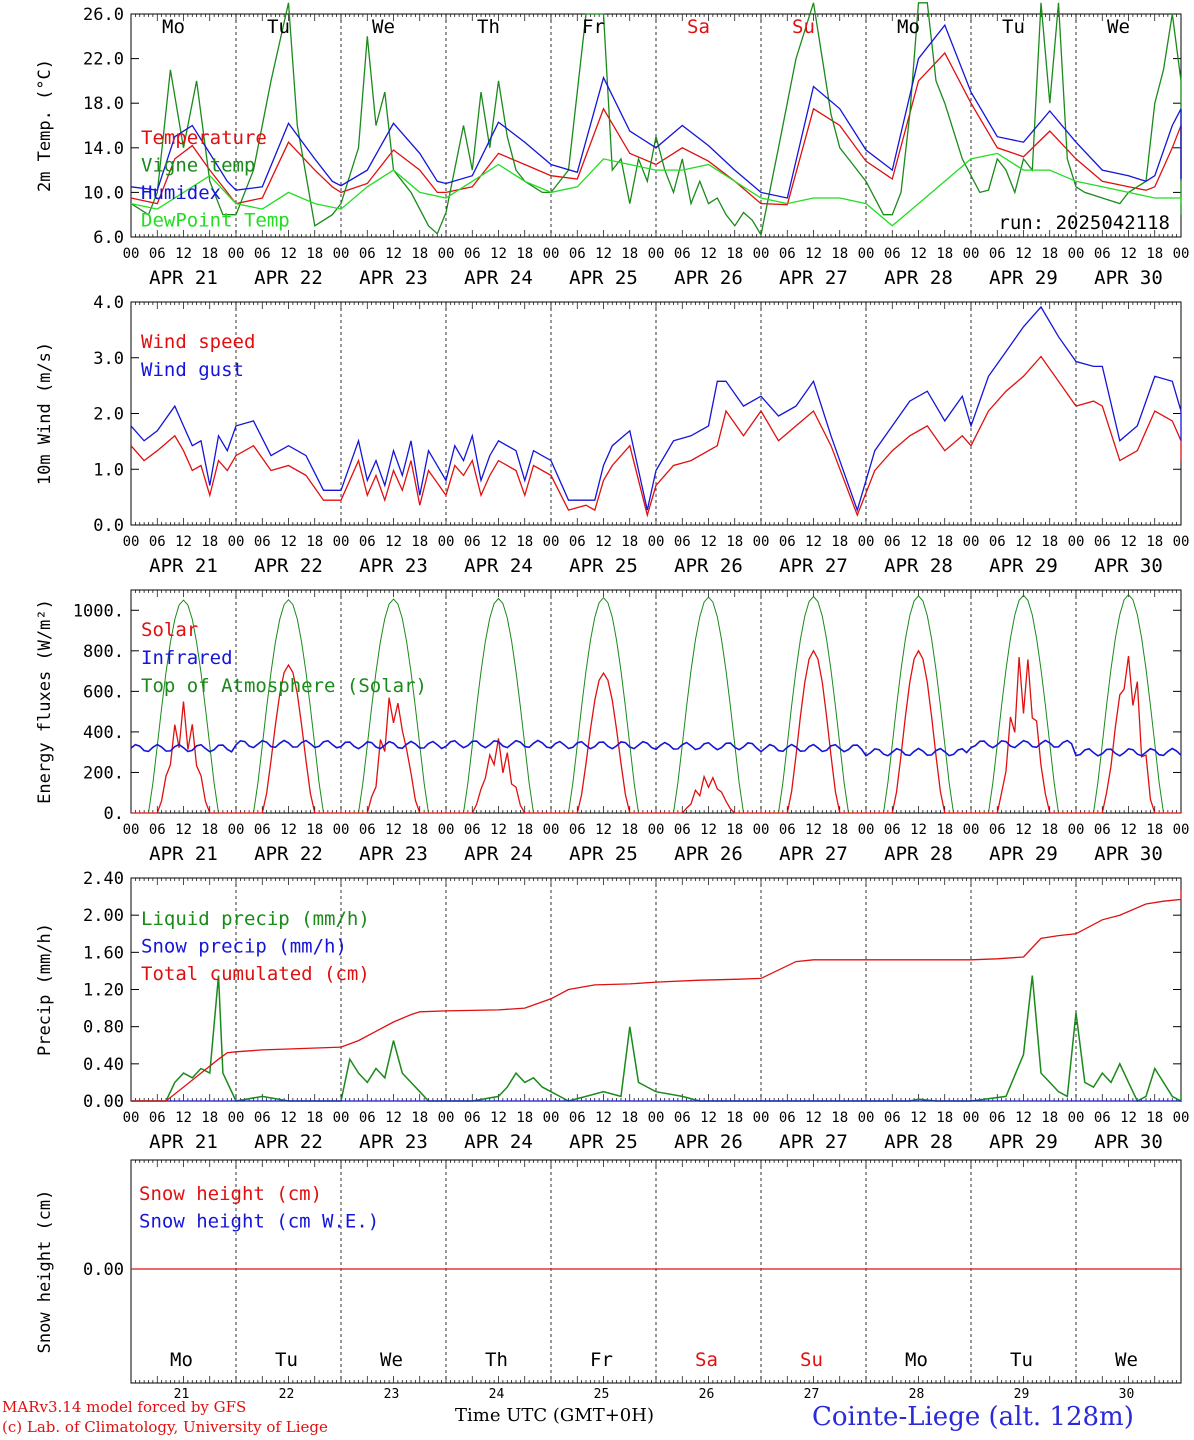 Image resolution: width=1194 pixels, height=1440 pixels. Describe the element at coordinates (255, 919) in the screenshot. I see `panel4-legend-1: Liquid precip (mm/h)` at that location.